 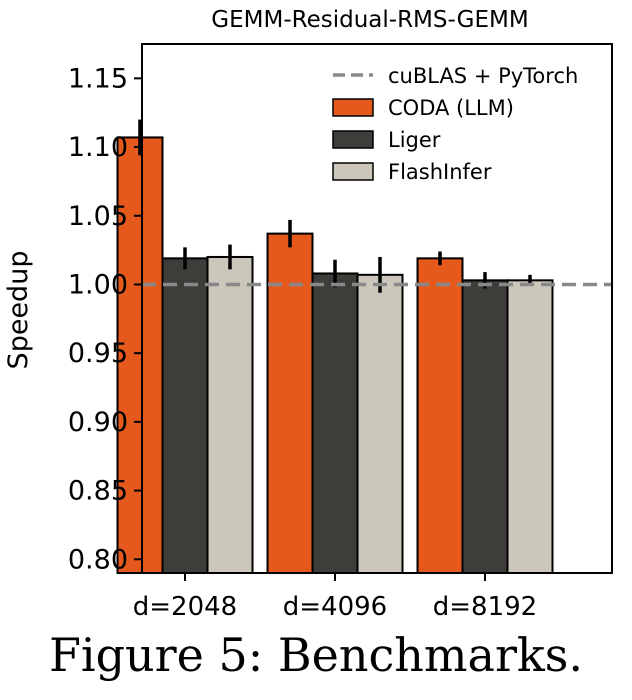 What do you see at coordinates (185, 607) in the screenshot?
I see `x-tick-label: d=2048` at bounding box center [185, 607].